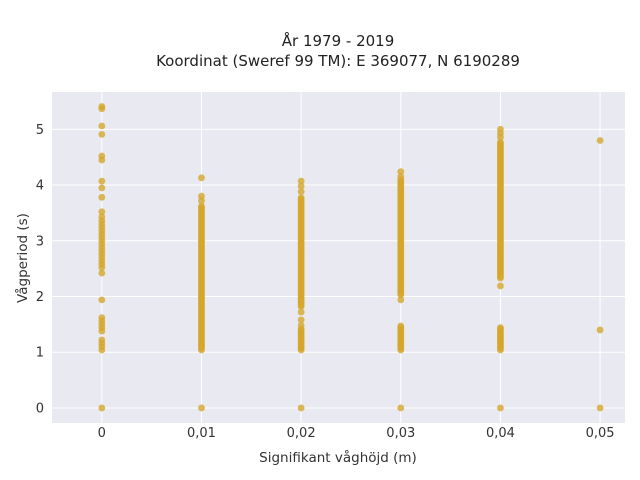  I want to click on x-tick-label: 0,01, so click(201, 433).